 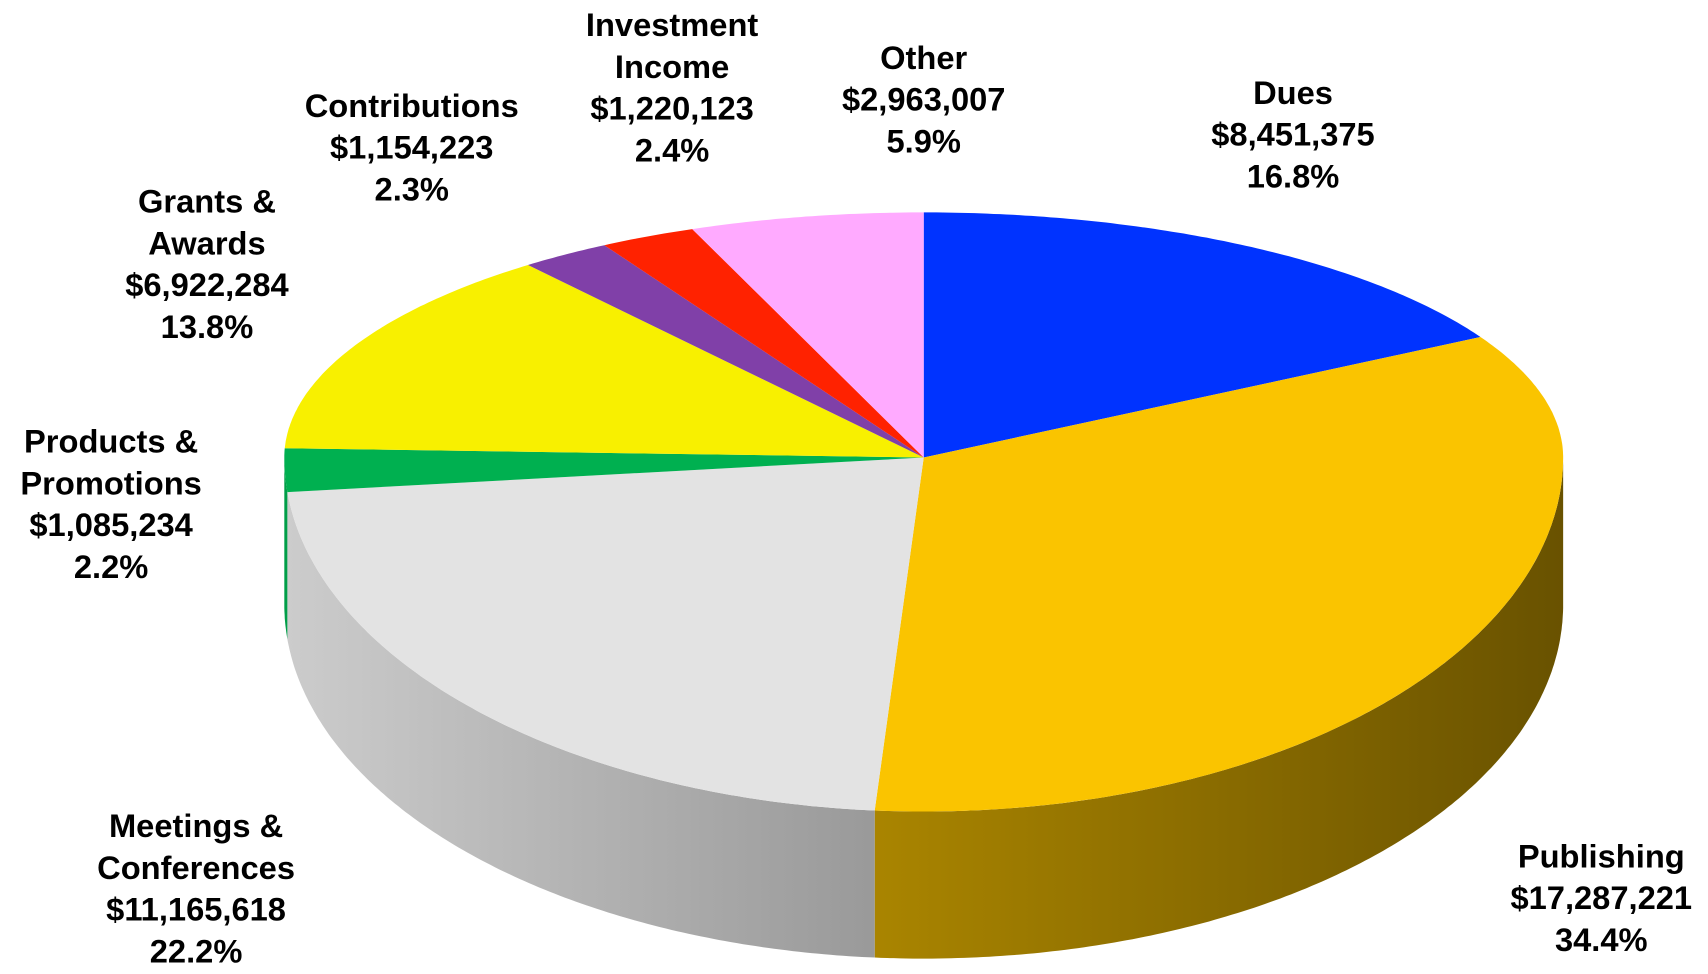 I want to click on slice-percent-label: 34.4%, so click(x=1601, y=939).